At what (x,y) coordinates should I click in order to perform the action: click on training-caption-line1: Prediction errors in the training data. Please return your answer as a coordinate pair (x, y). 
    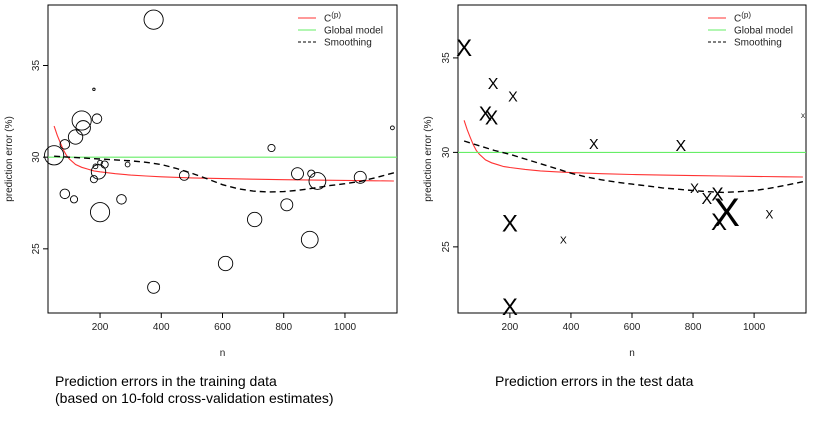
    Looking at the image, I should click on (166, 381).